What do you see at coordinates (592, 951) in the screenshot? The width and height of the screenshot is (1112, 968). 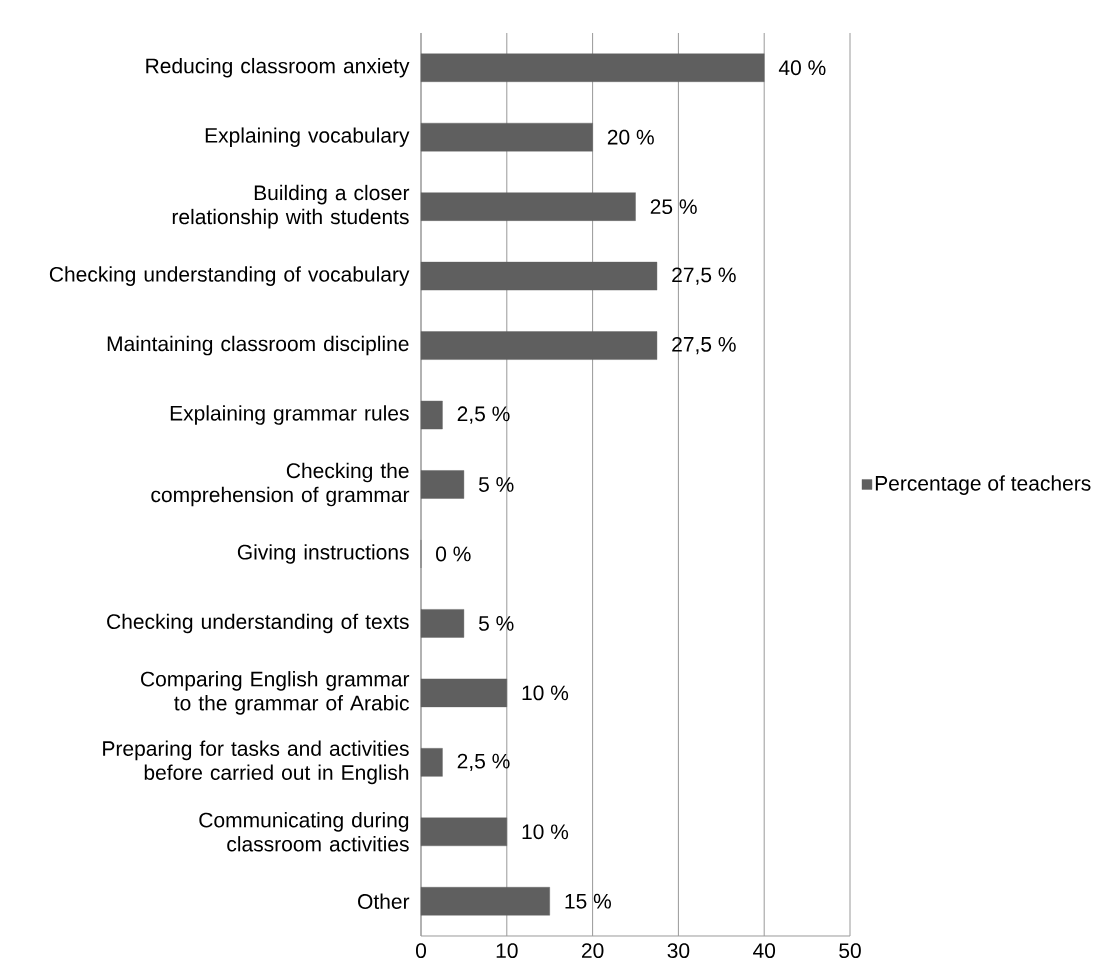 I see `x-tick-label: 20` at bounding box center [592, 951].